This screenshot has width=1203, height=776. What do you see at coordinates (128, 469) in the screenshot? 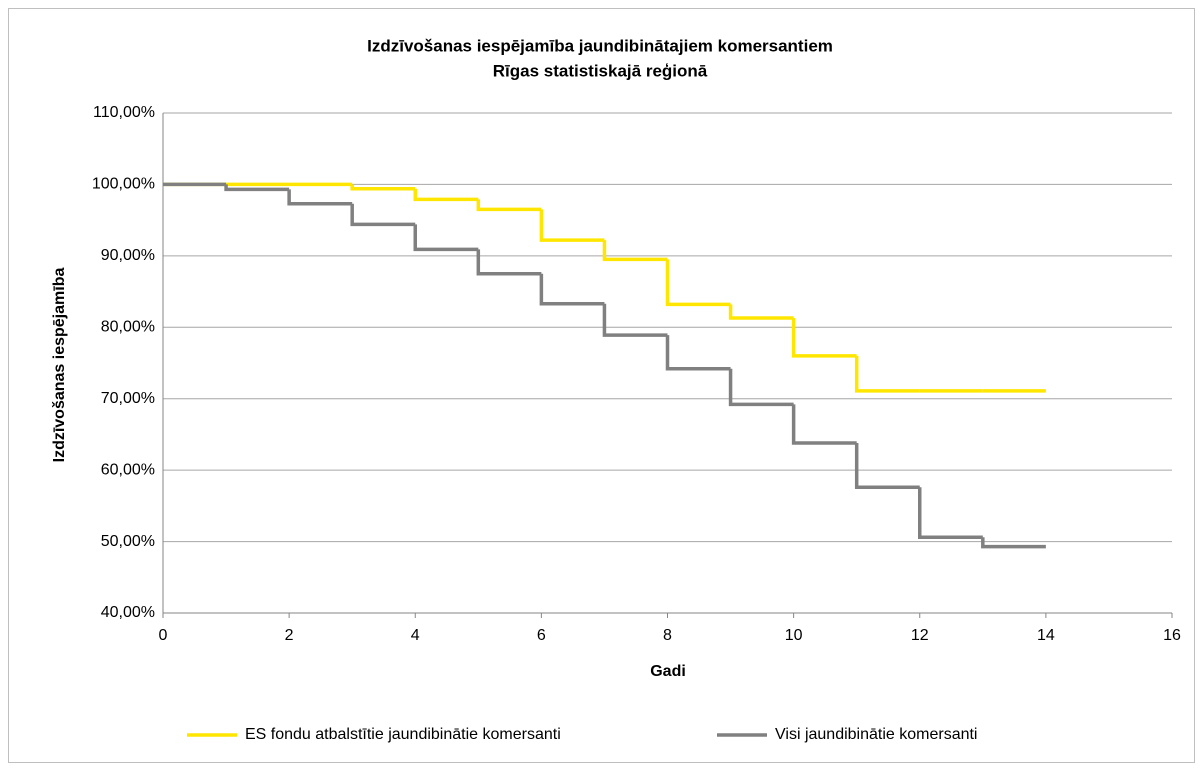
I see `y-tick-label: 60,00%` at bounding box center [128, 469].